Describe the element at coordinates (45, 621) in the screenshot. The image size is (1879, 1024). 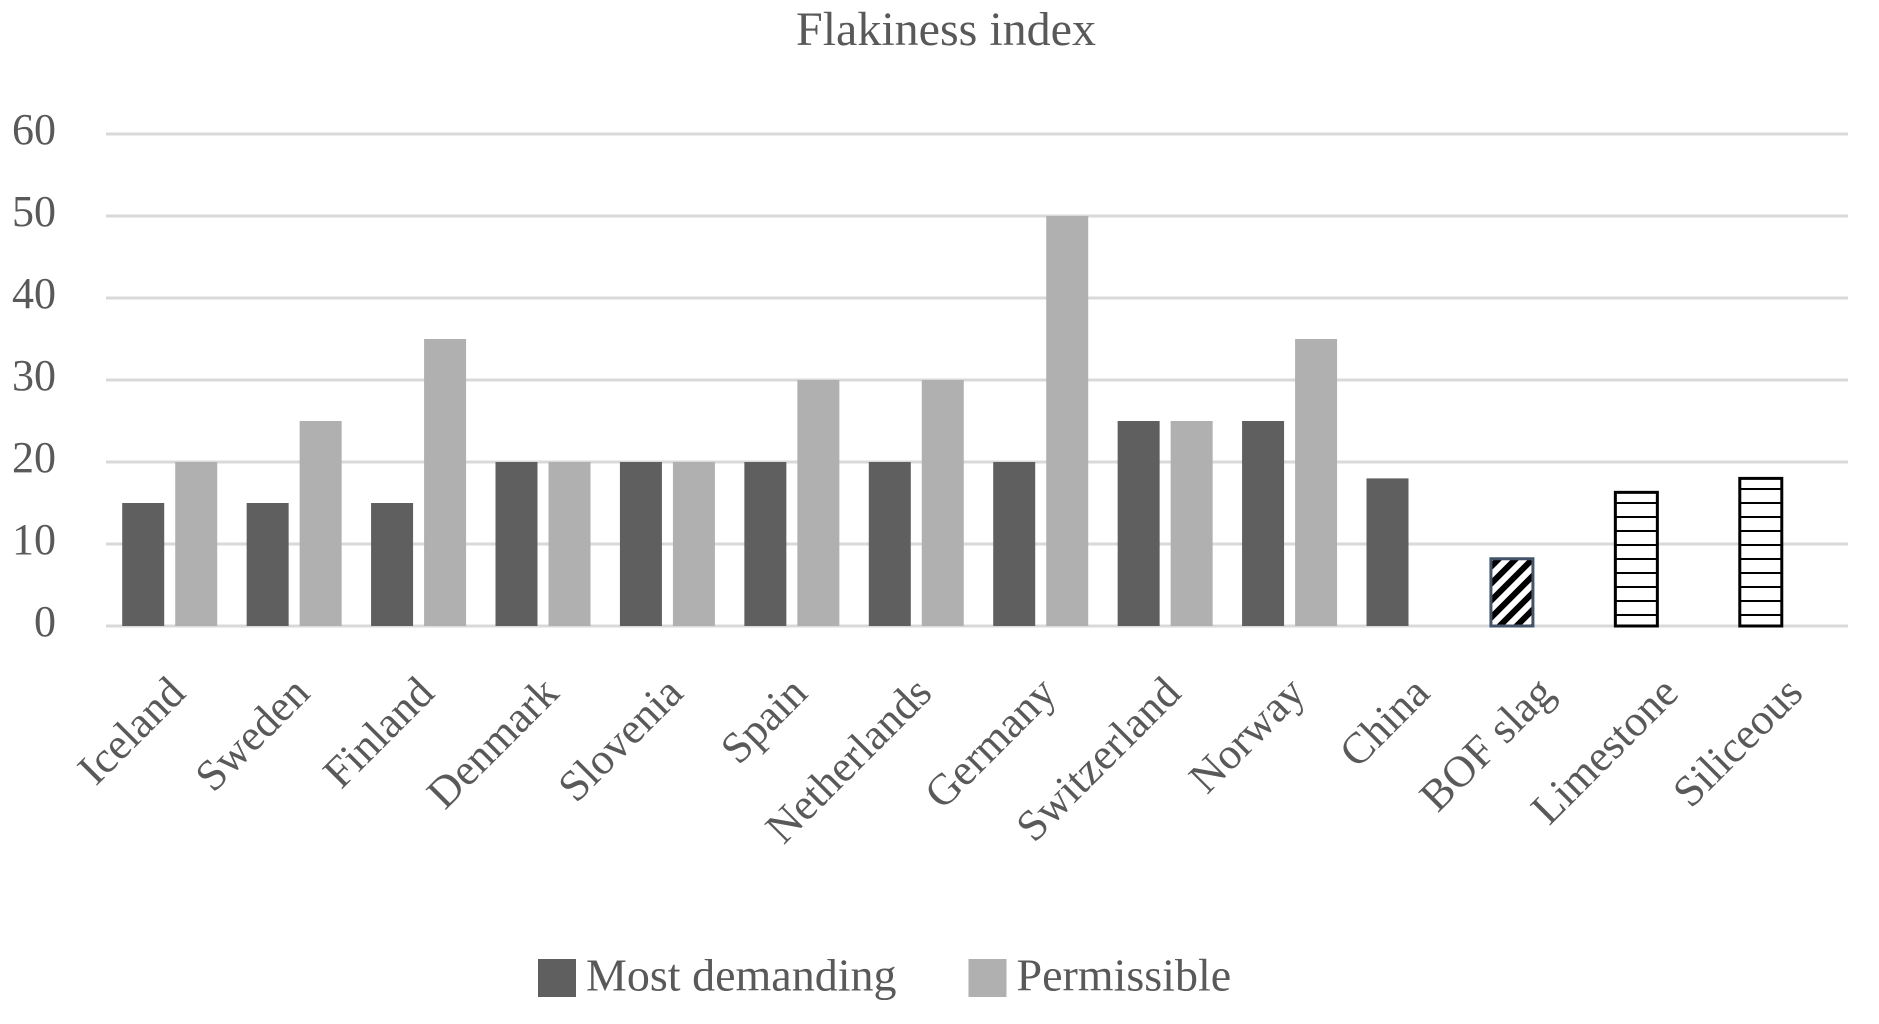
I see `y-tick-label: 0` at that location.